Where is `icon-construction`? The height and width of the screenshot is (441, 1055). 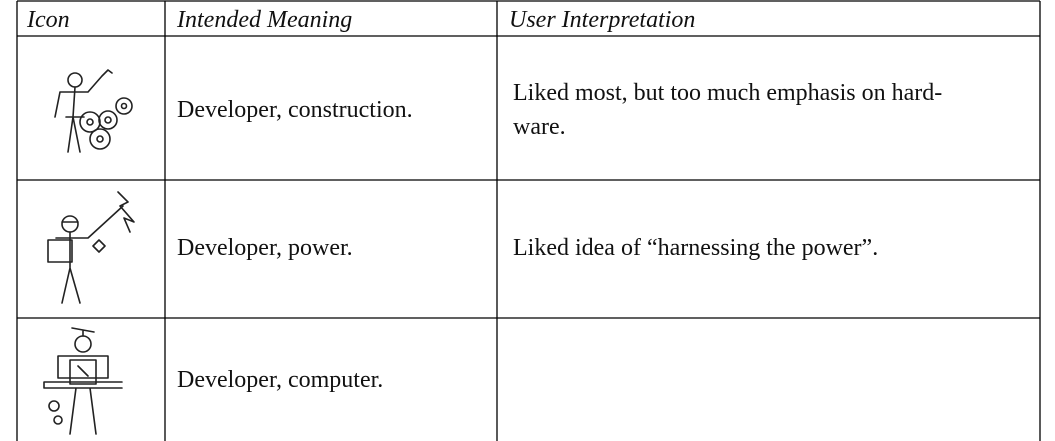 icon-construction is located at coordinates (93, 111).